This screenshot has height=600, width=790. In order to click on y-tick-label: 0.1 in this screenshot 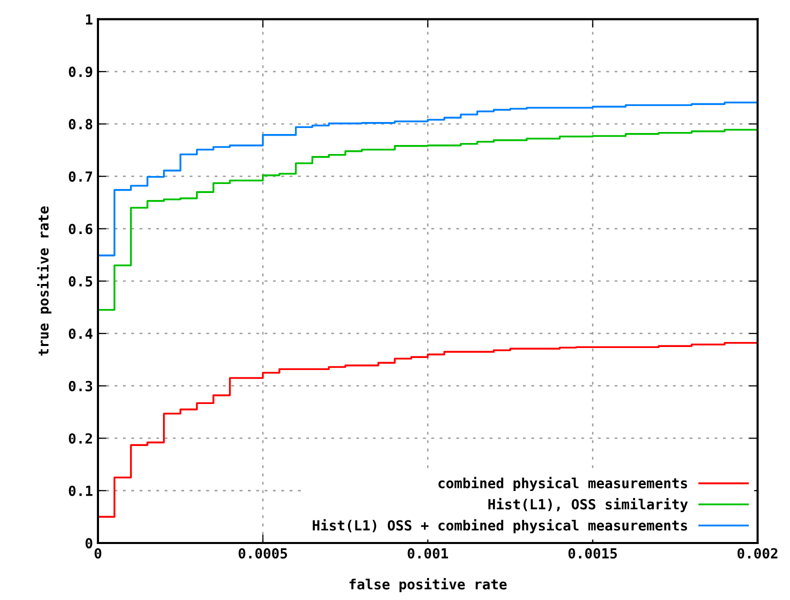, I will do `click(80, 491)`.